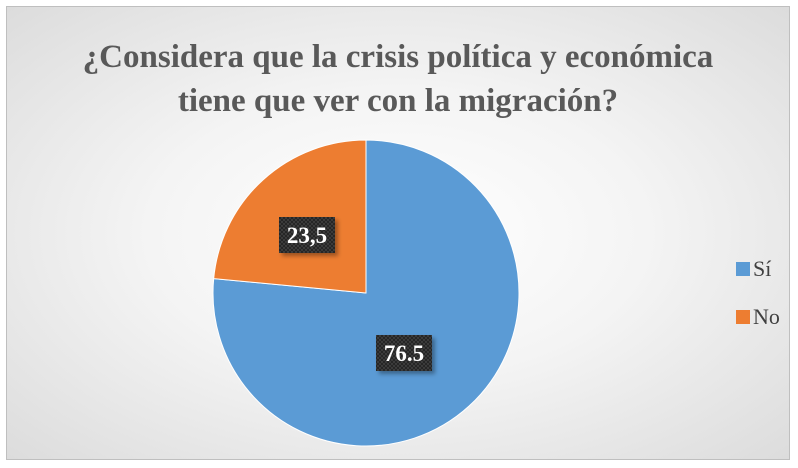  What do you see at coordinates (766, 316) in the screenshot?
I see `legend-label-no: No` at bounding box center [766, 316].